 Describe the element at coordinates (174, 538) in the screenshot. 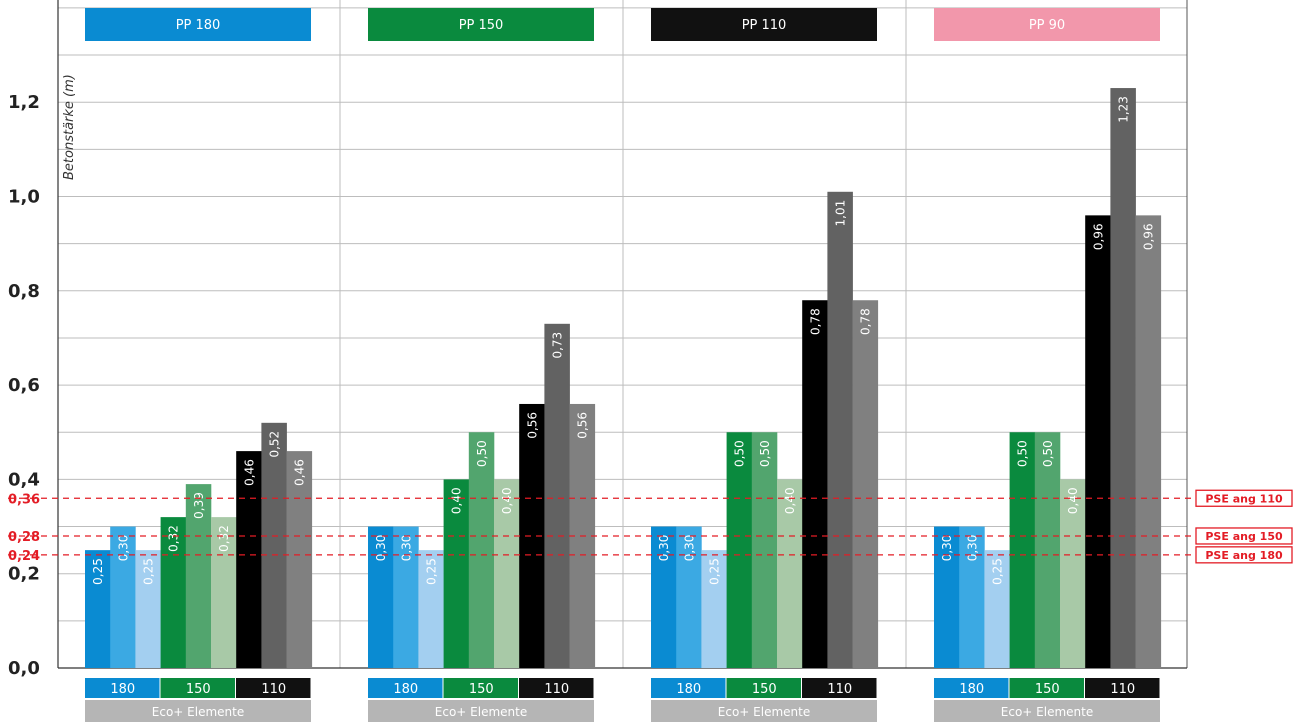

I see `bar-value-label: 0,32` at that location.